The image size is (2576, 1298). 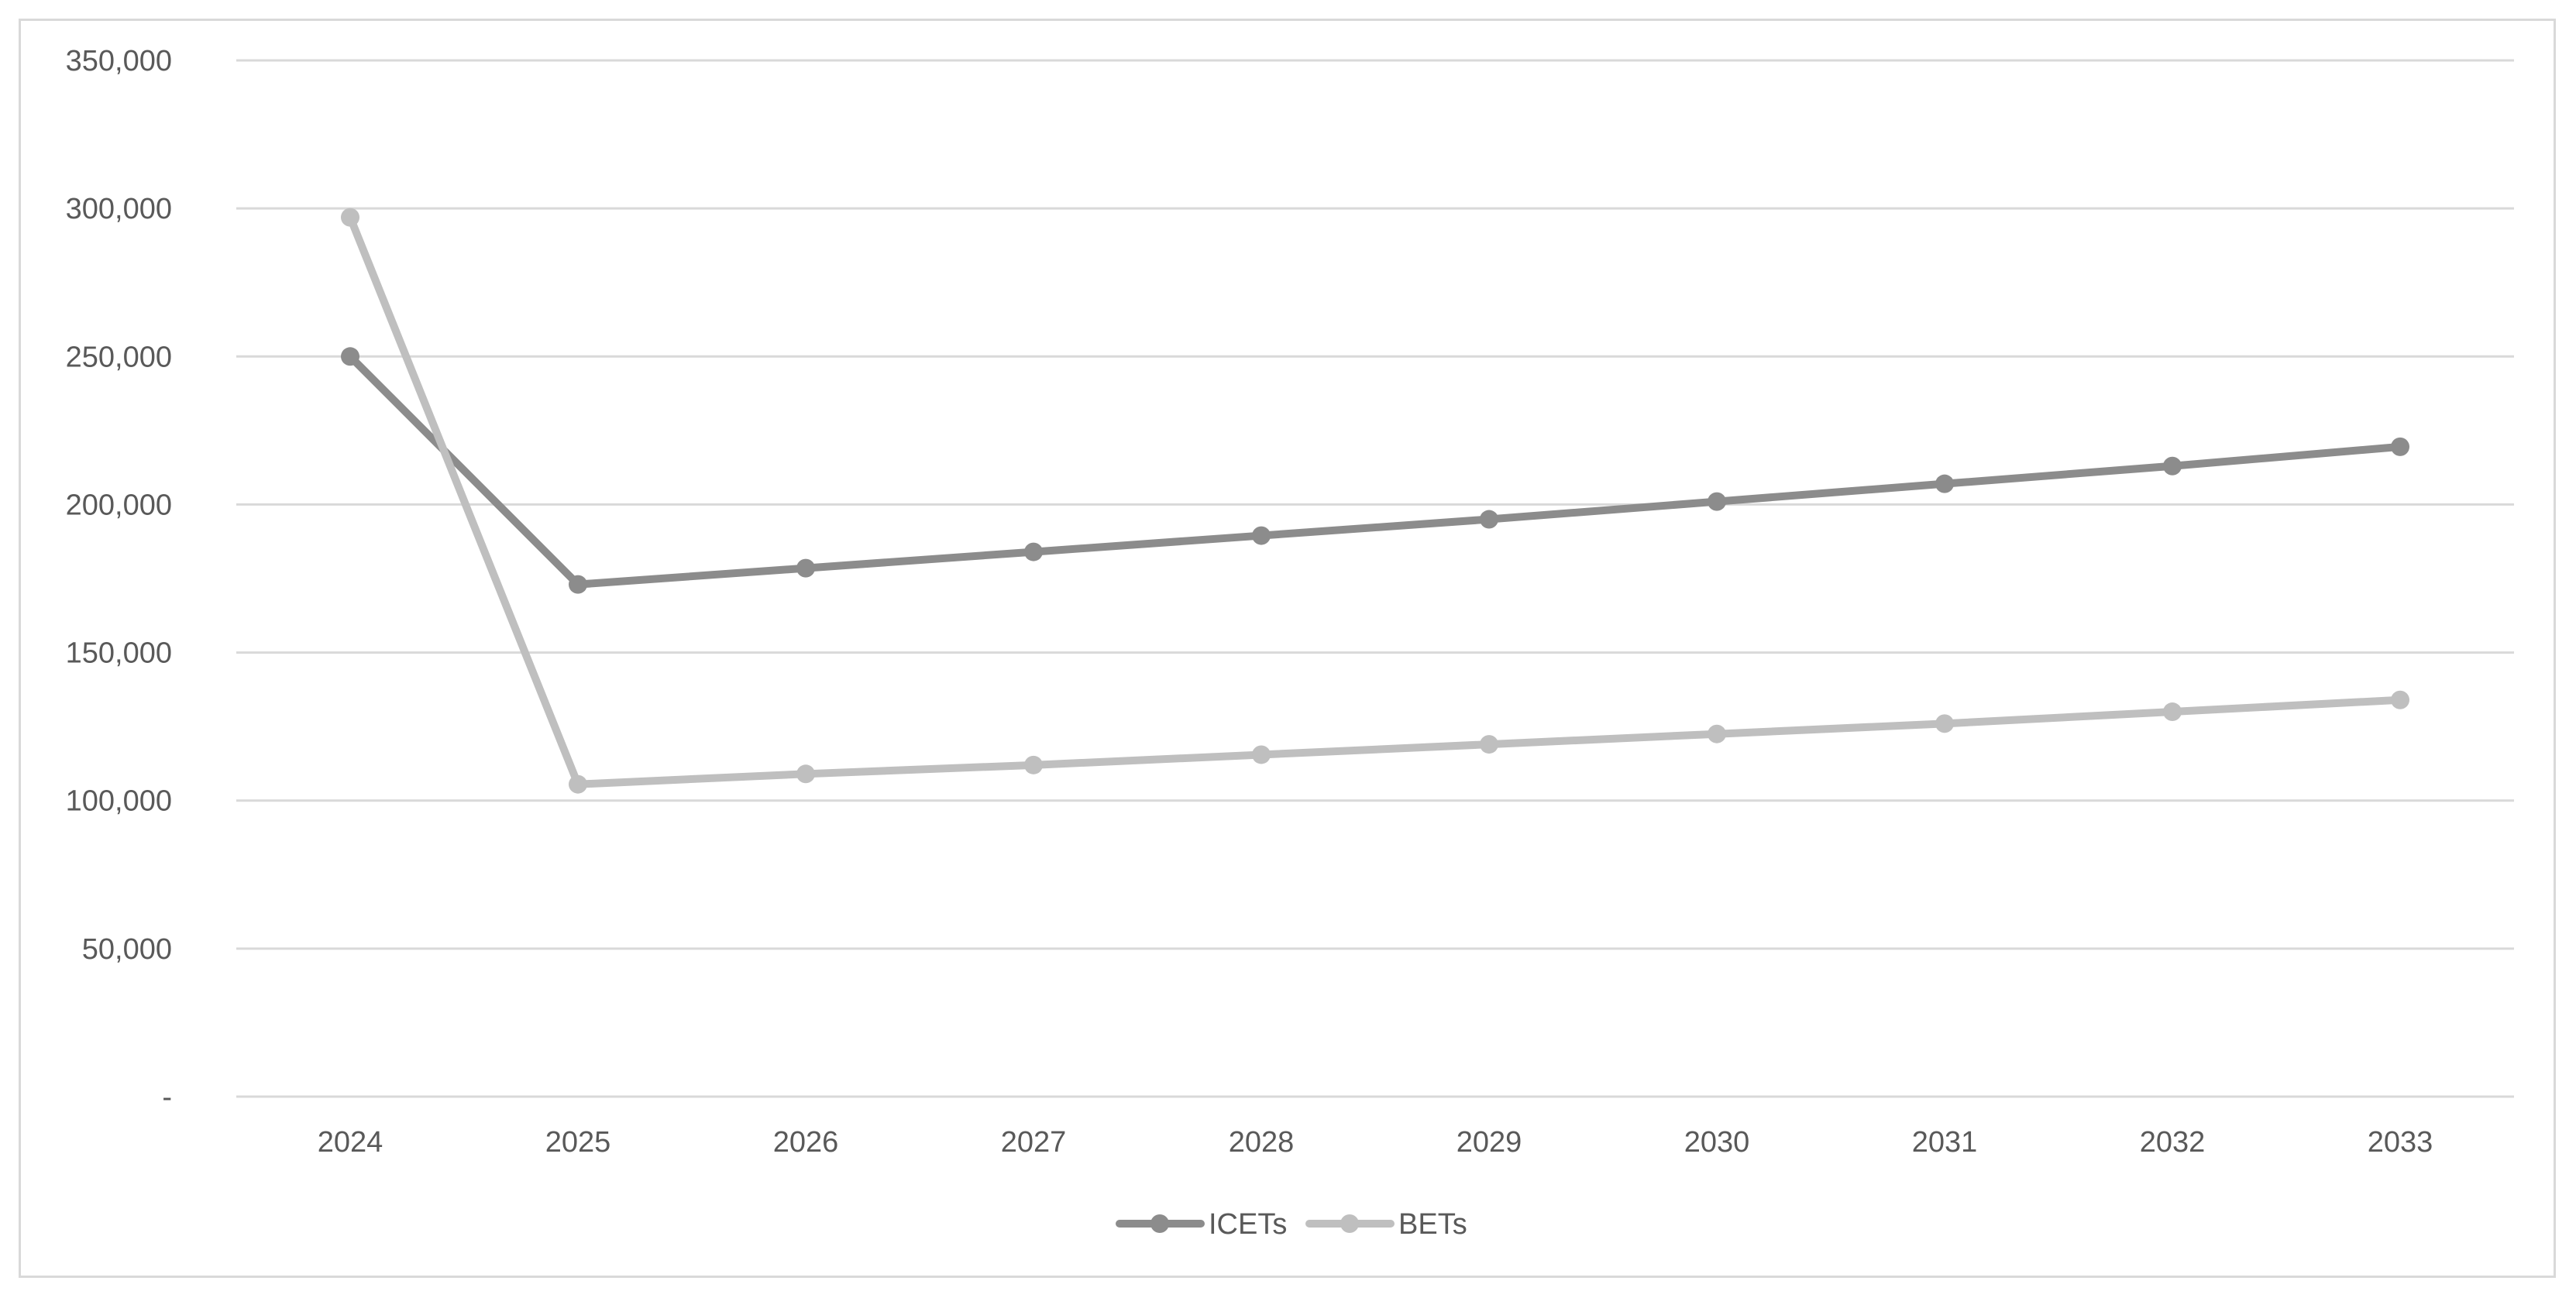 I want to click on y-tick-label: 350,000, so click(x=119, y=61).